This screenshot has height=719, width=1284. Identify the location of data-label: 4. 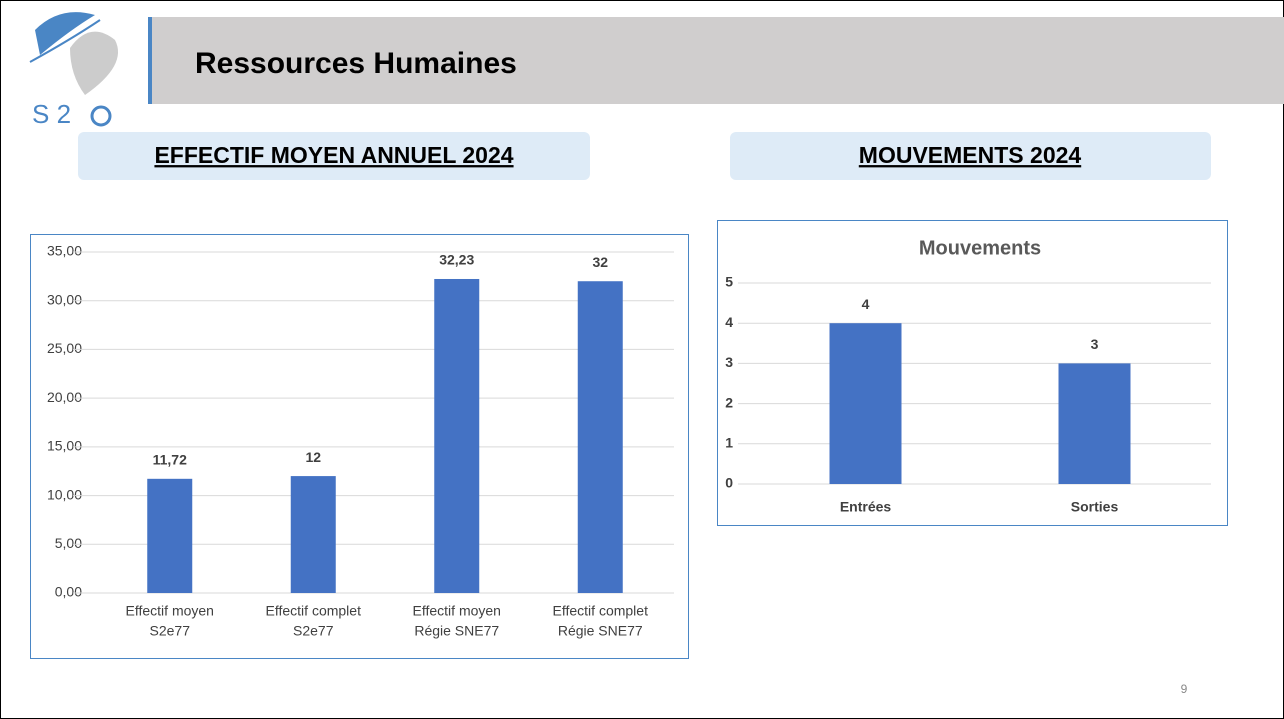
(866, 304).